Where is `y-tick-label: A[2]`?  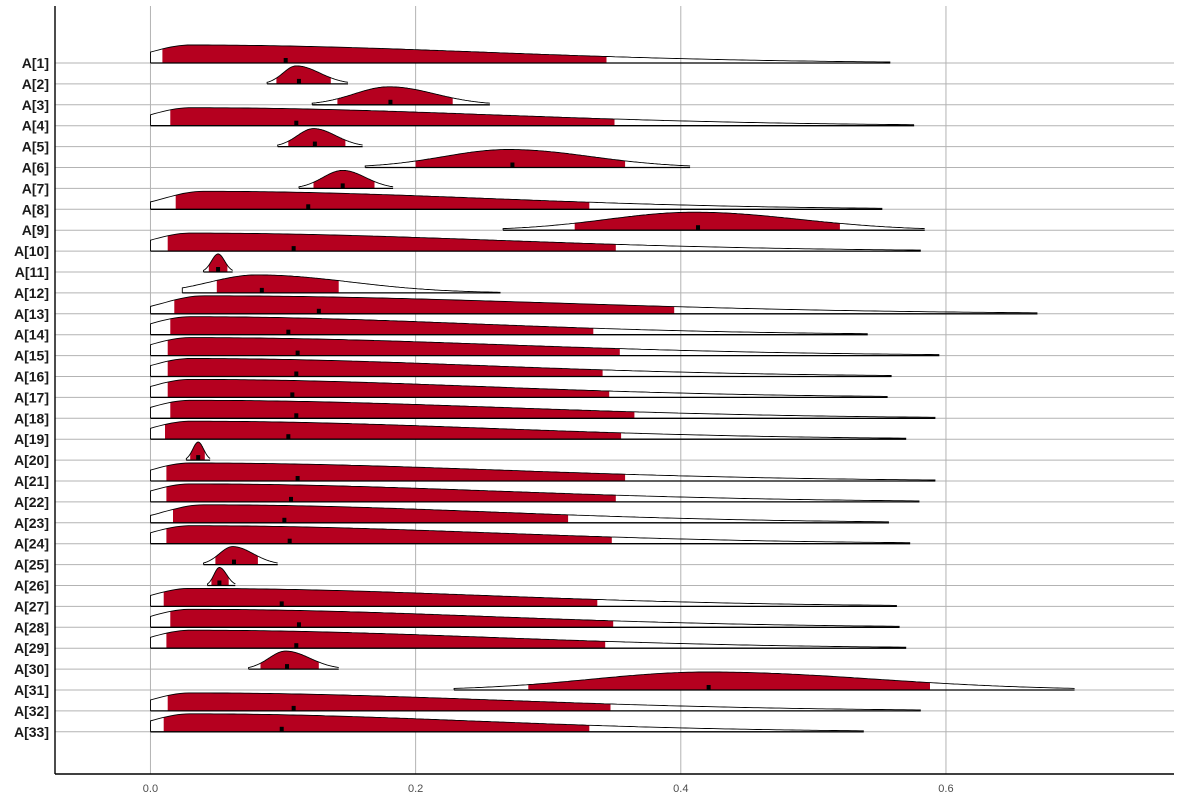
y-tick-label: A[2] is located at coordinates (35, 84).